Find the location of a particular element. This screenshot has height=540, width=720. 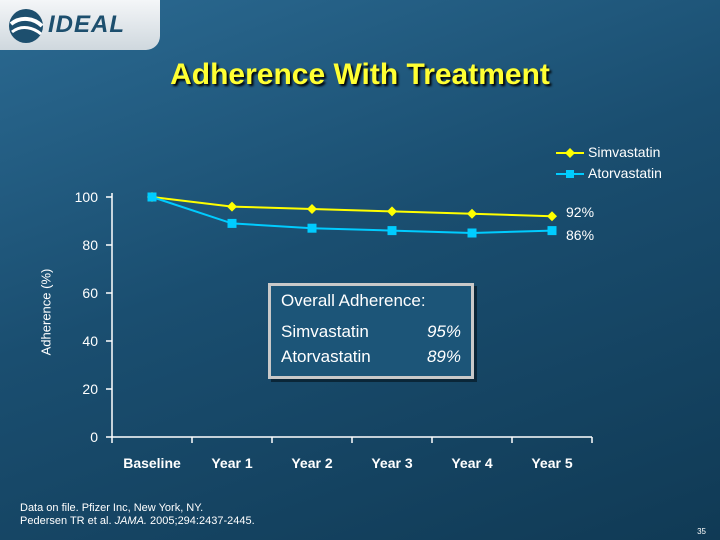

page-number: 35 is located at coordinates (701, 531).